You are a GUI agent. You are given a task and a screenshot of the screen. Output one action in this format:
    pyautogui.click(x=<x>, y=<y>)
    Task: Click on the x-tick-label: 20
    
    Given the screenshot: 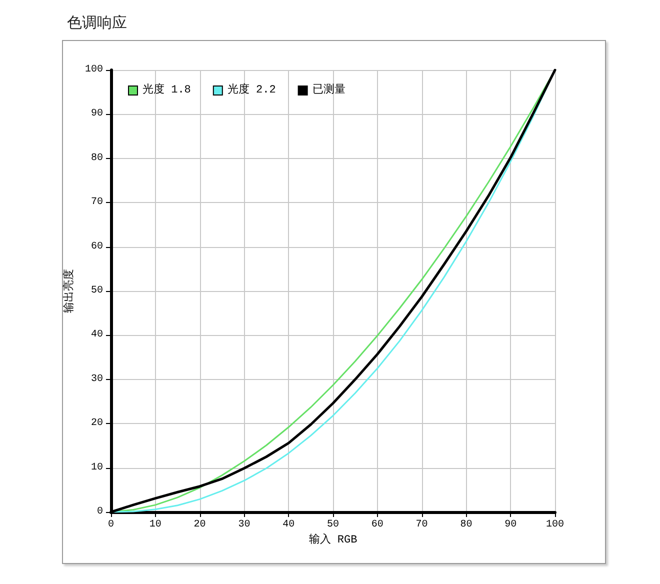 What is the action you would take?
    pyautogui.click(x=200, y=525)
    